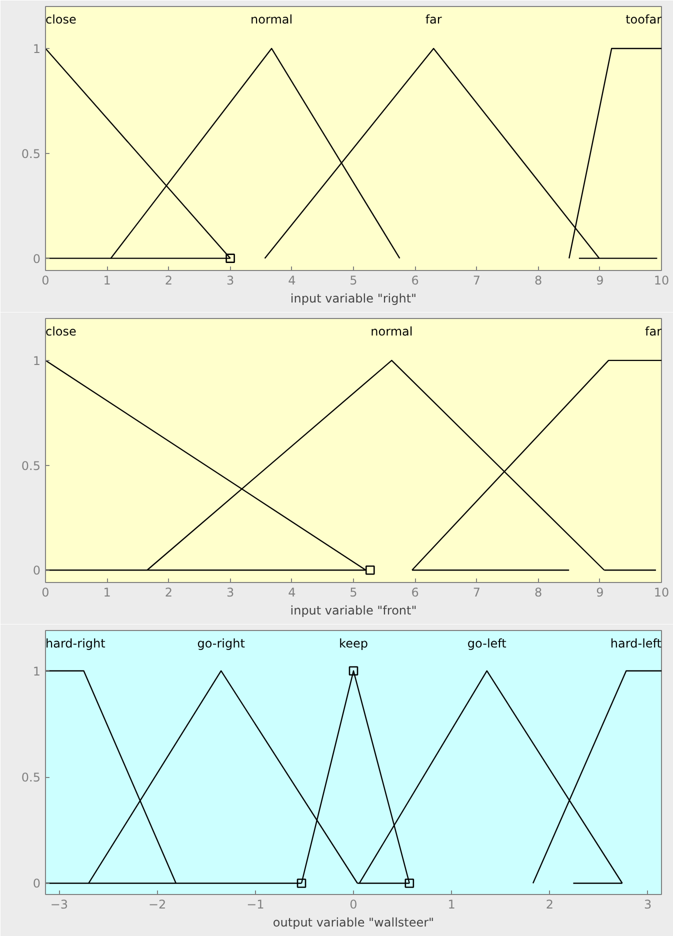 The height and width of the screenshot is (936, 673). I want to click on text: go-left, so click(487, 643).